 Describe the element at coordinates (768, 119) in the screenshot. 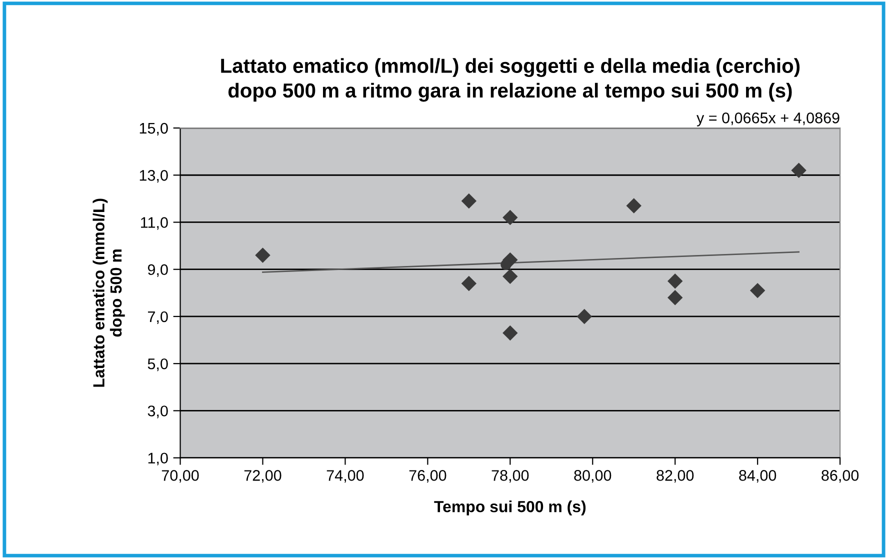

I see `text: y = 0,0665x + 4,0869` at that location.